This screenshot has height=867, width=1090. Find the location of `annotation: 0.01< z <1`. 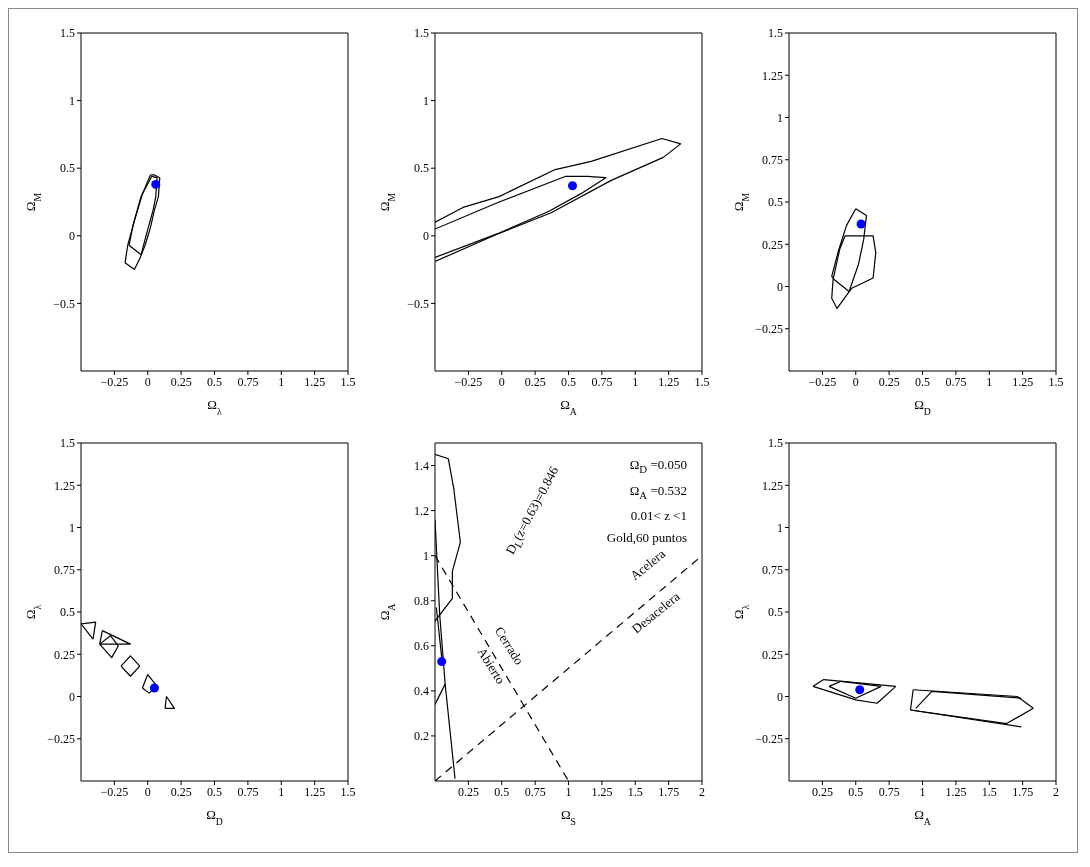

annotation: 0.01< z <1 is located at coordinates (658, 516).